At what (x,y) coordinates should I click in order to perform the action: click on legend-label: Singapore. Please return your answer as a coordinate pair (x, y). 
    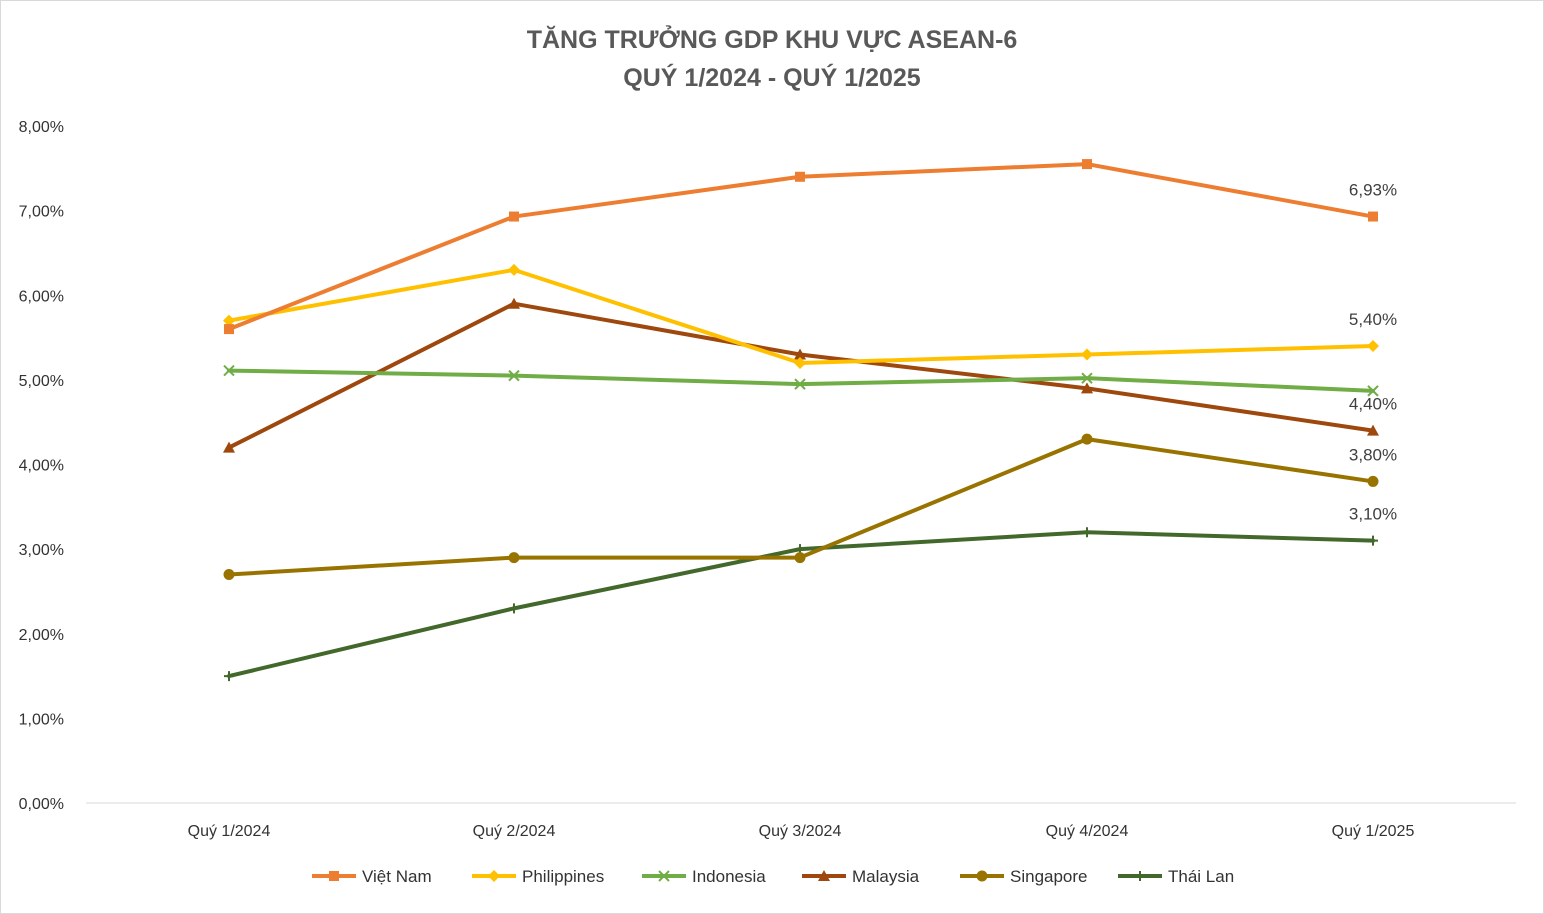
    Looking at the image, I should click on (1049, 876).